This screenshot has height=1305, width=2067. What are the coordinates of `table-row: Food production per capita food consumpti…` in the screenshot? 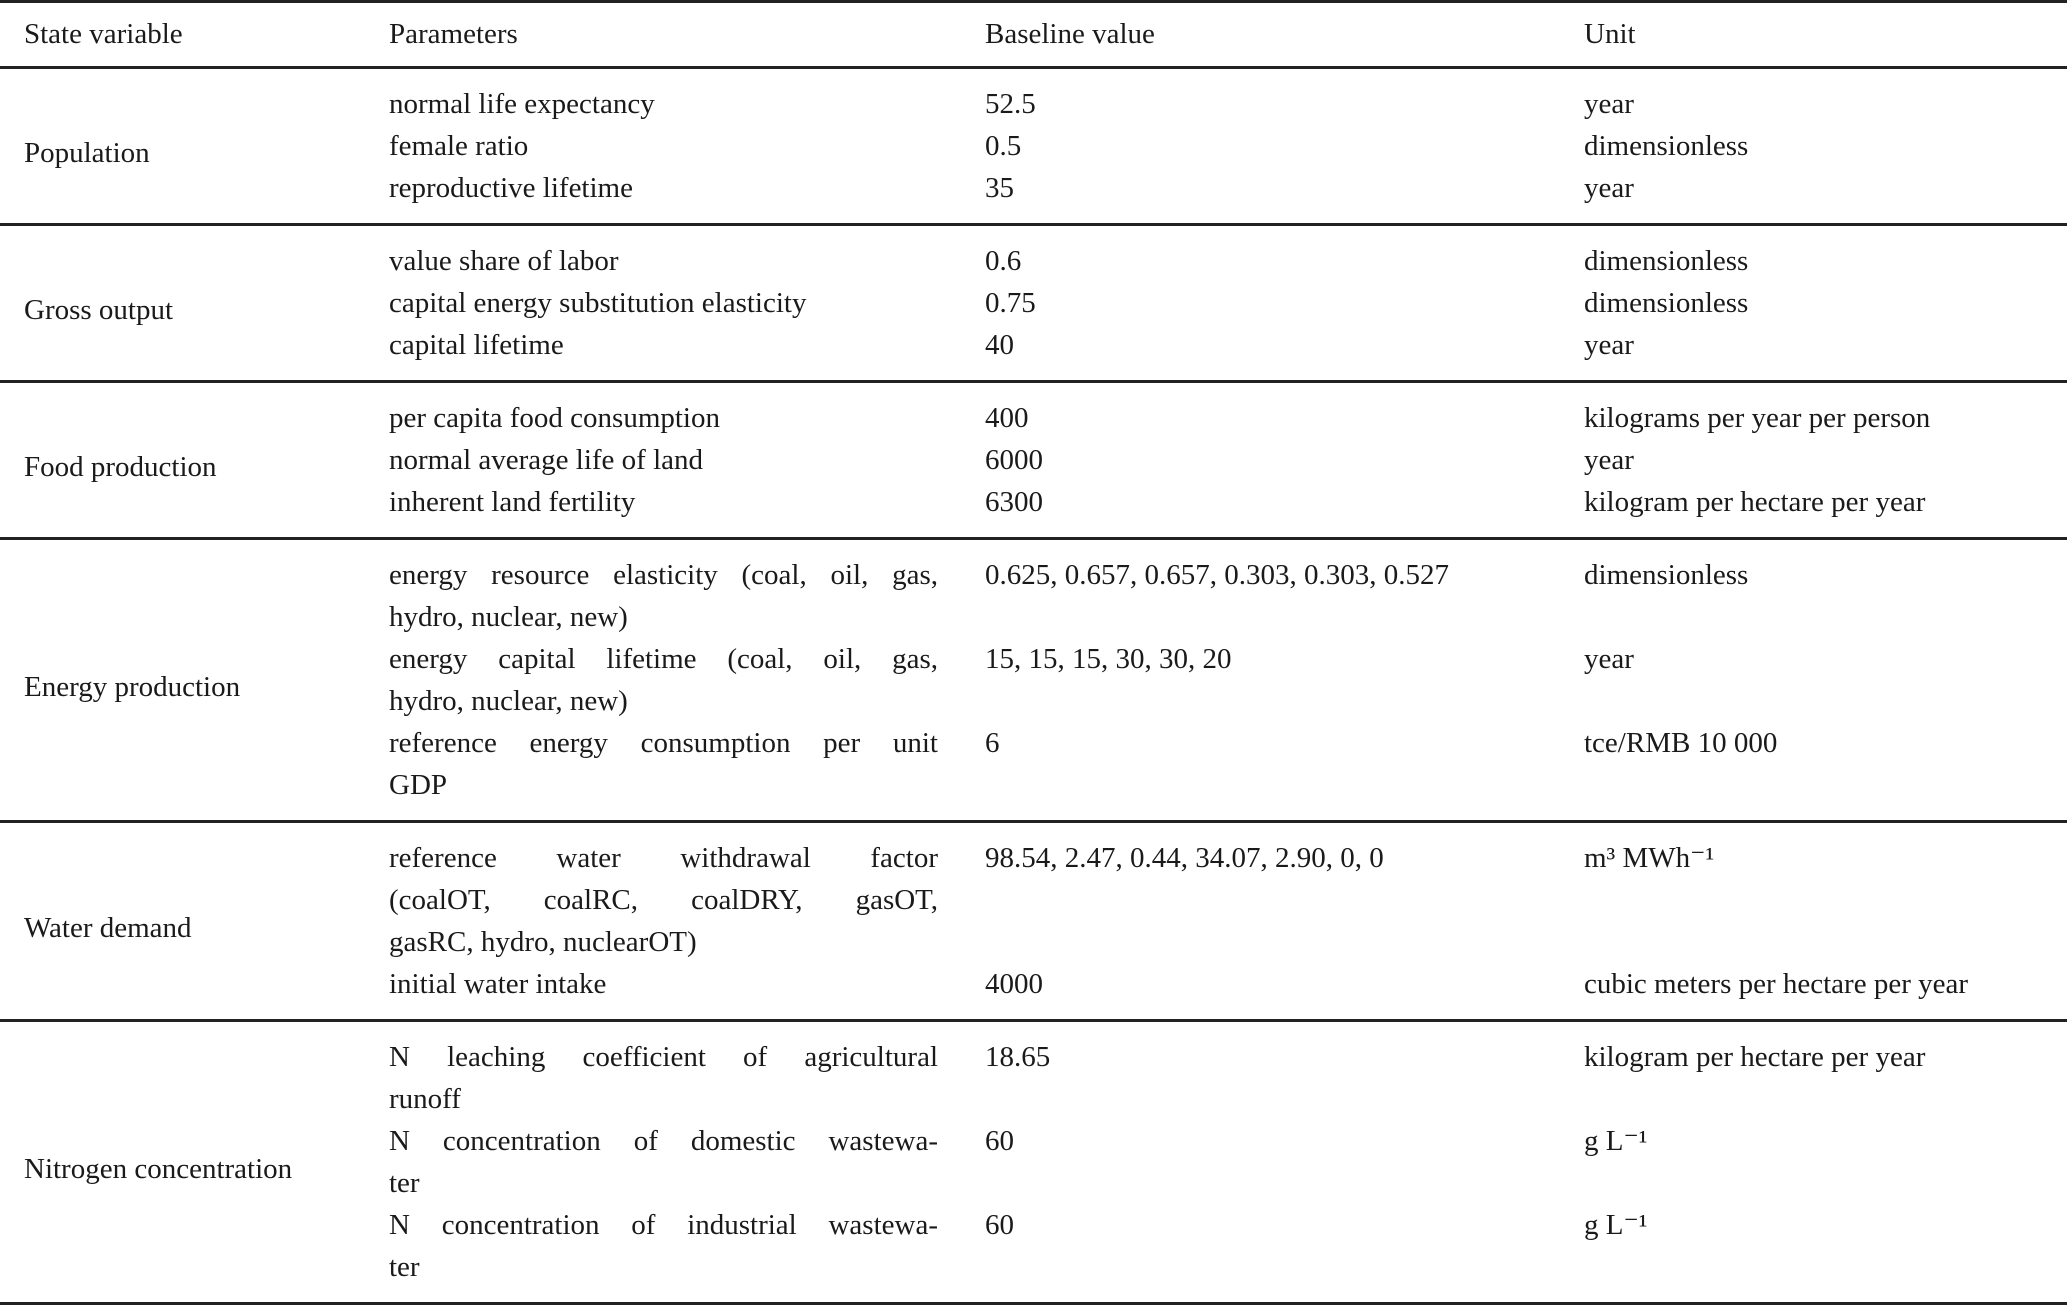 It's located at (1033, 432).